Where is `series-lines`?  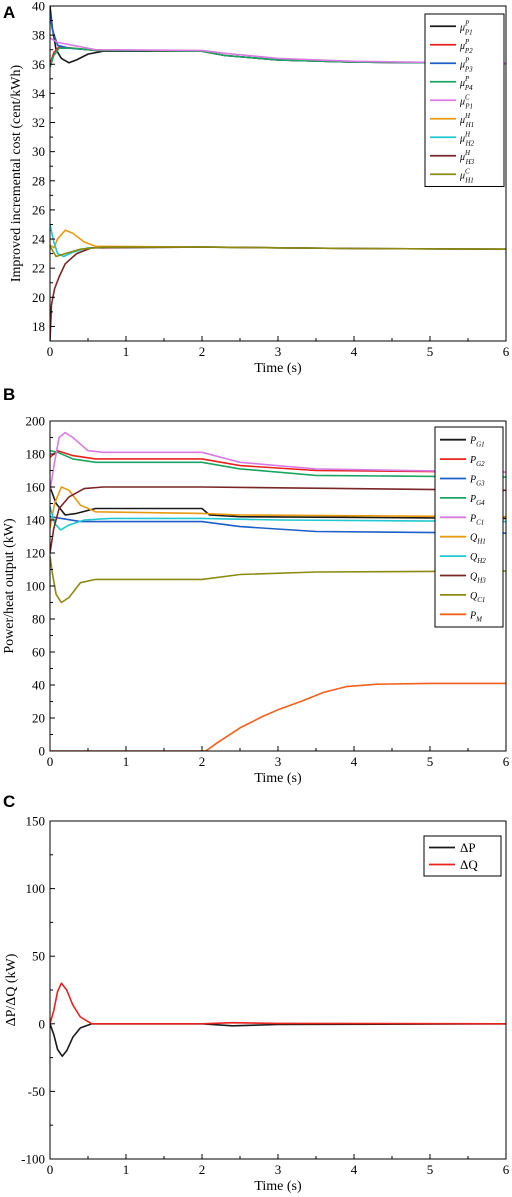 series-lines is located at coordinates (278, 1019).